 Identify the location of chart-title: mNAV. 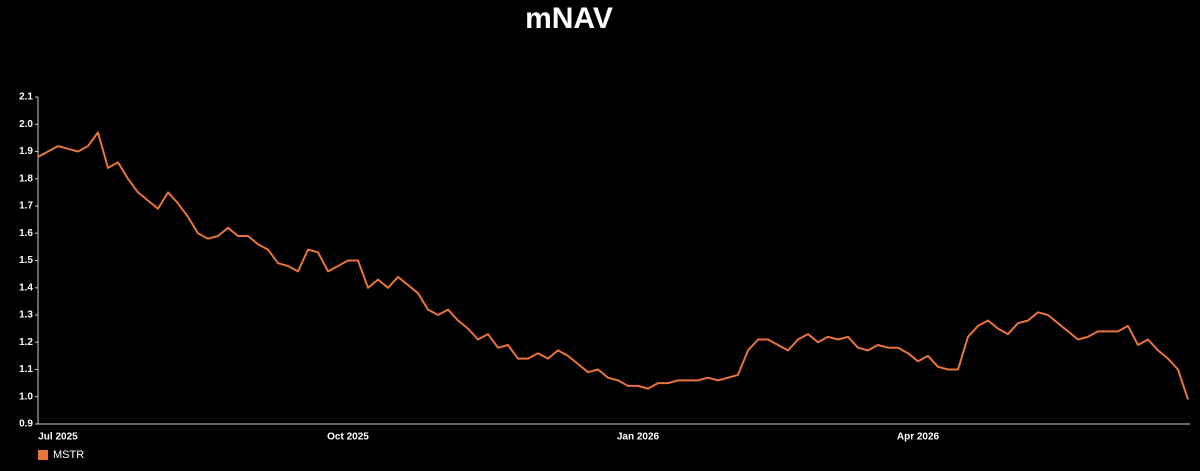
(569, 18).